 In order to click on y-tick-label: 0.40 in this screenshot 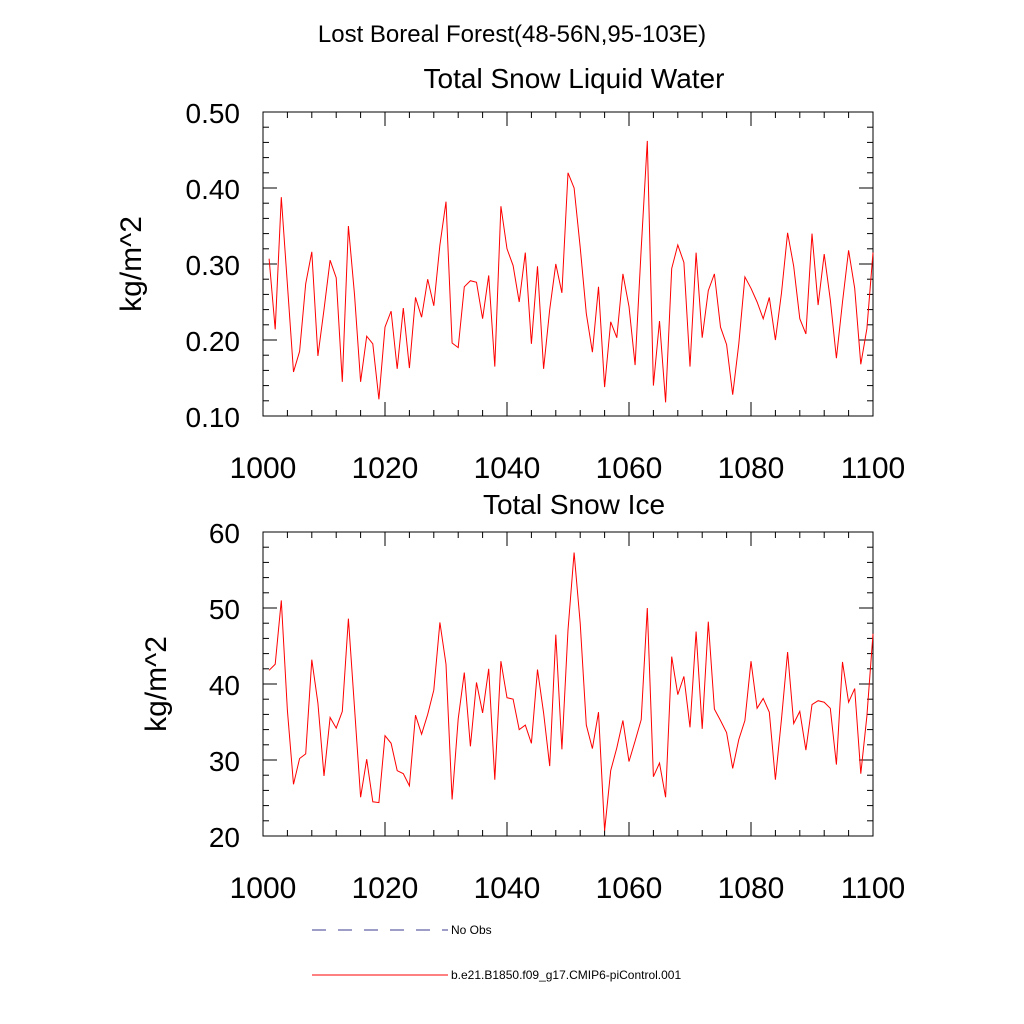, I will do `click(213, 189)`.